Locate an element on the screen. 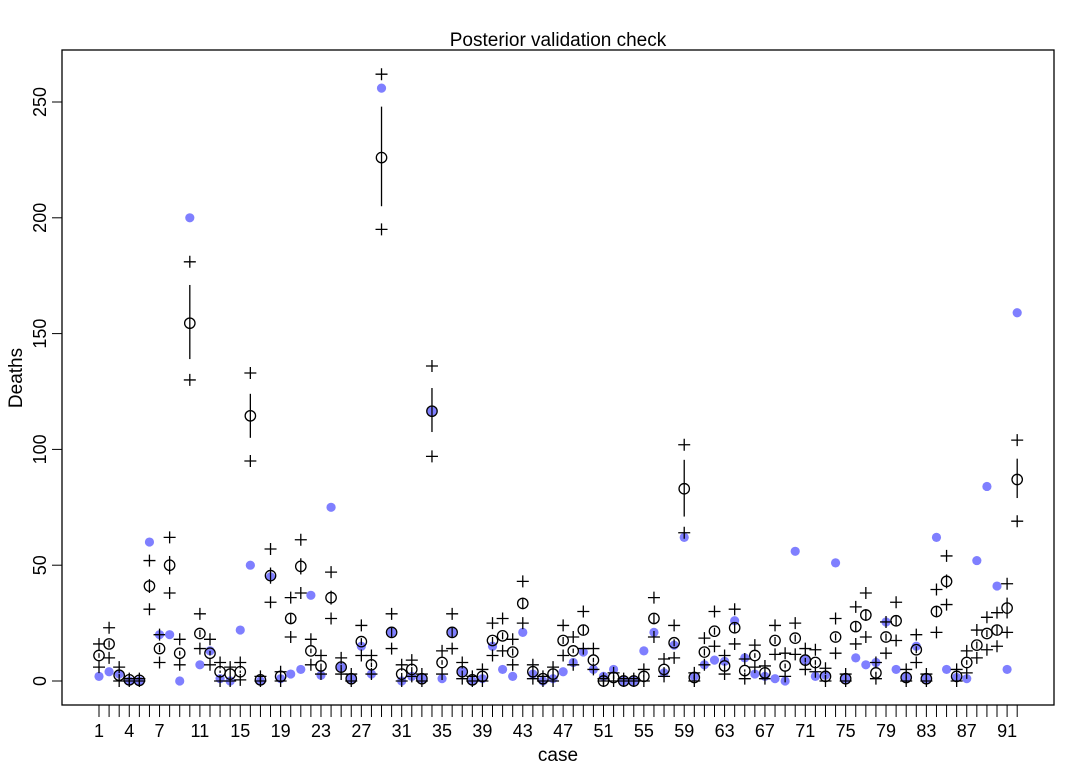 The height and width of the screenshot is (768, 1080). x-tick-label: 67 is located at coordinates (765, 731).